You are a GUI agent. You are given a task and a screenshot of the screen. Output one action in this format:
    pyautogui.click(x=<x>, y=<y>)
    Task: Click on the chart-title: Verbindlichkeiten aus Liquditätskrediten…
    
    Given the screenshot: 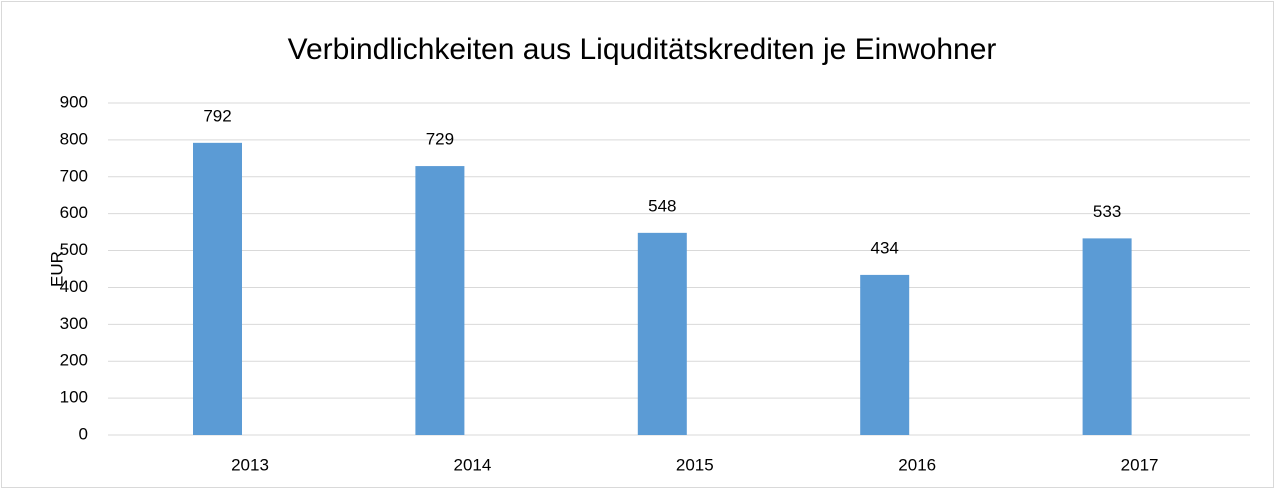 What is the action you would take?
    pyautogui.click(x=642, y=49)
    